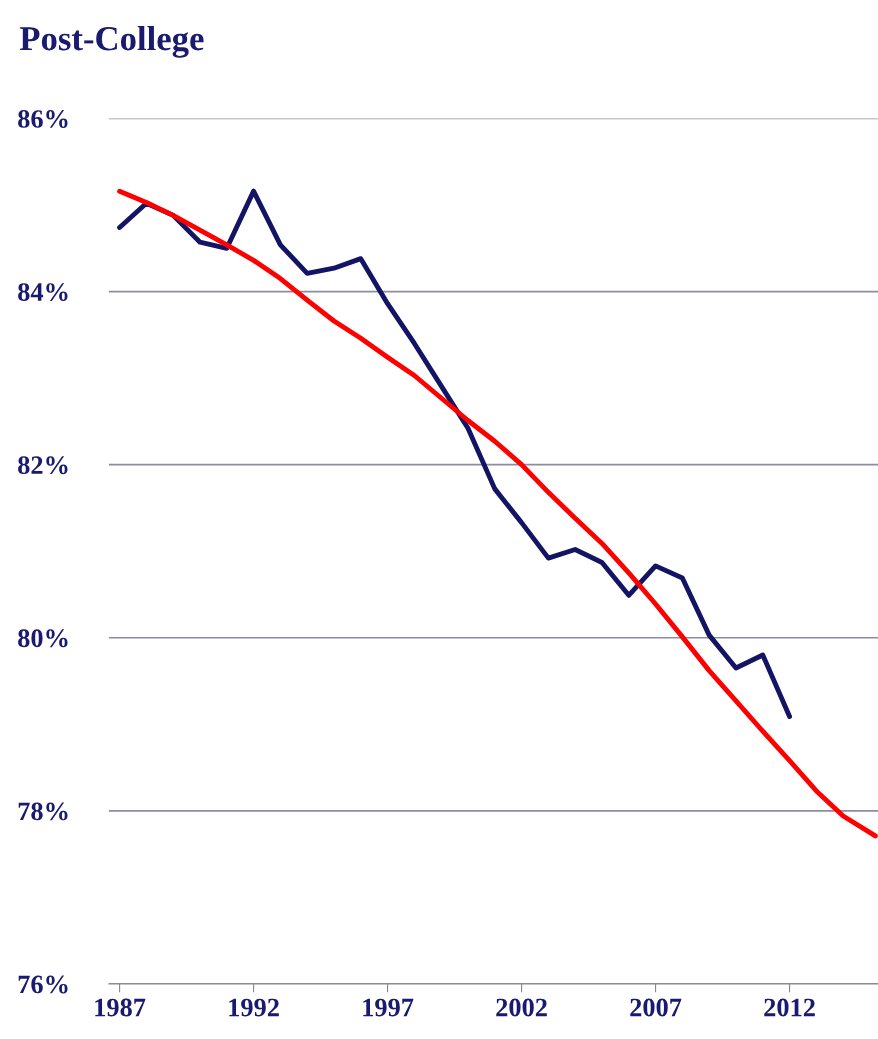 The height and width of the screenshot is (1039, 878). What do you see at coordinates (789, 1007) in the screenshot?
I see `x-tick-label: 2012` at bounding box center [789, 1007].